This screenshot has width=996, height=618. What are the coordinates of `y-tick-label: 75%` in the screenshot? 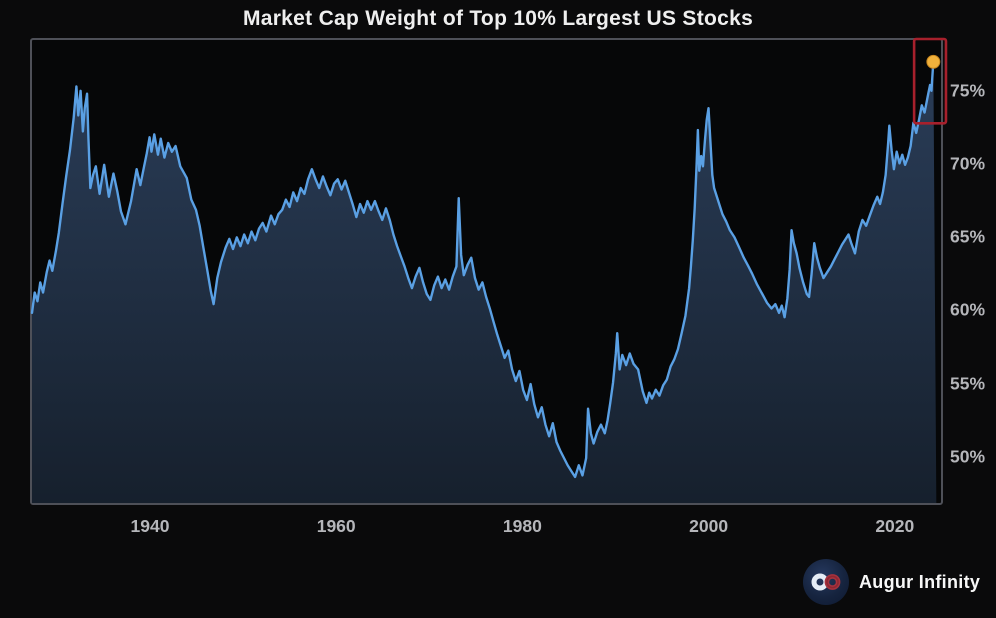 It's located at (968, 90).